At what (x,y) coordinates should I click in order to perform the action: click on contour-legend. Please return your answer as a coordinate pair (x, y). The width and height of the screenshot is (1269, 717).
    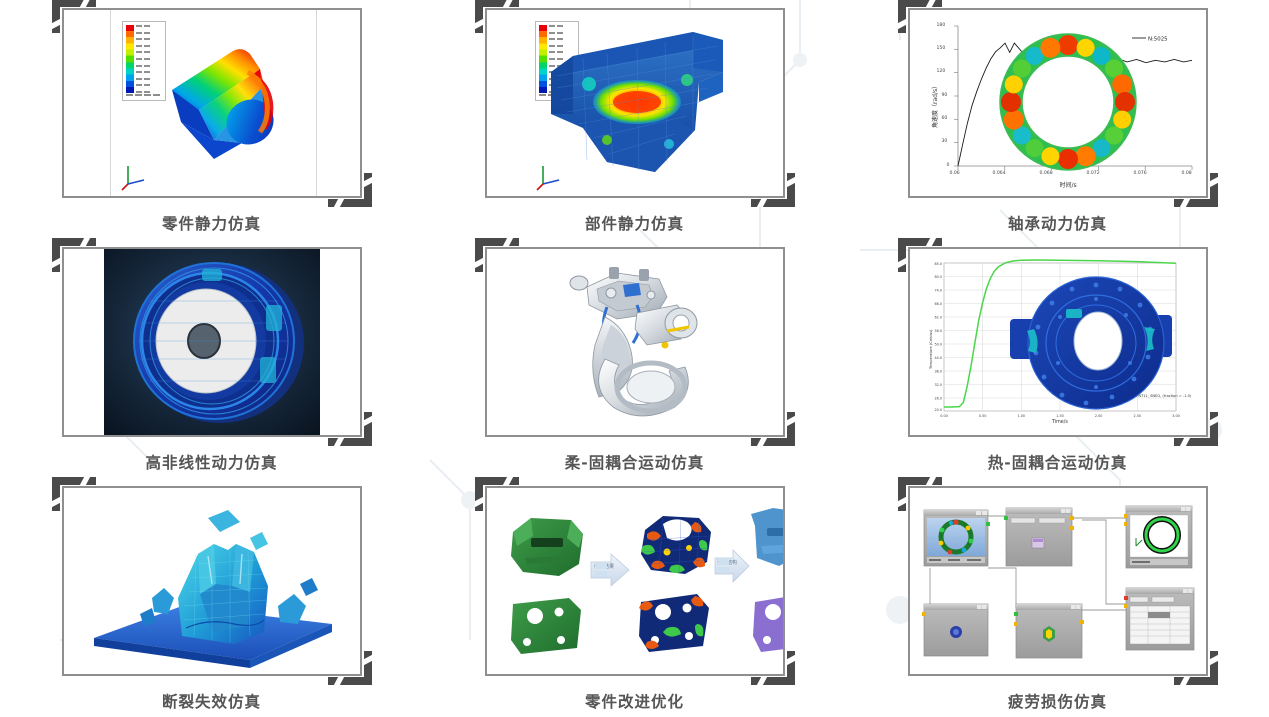
    Looking at the image, I should click on (143, 61).